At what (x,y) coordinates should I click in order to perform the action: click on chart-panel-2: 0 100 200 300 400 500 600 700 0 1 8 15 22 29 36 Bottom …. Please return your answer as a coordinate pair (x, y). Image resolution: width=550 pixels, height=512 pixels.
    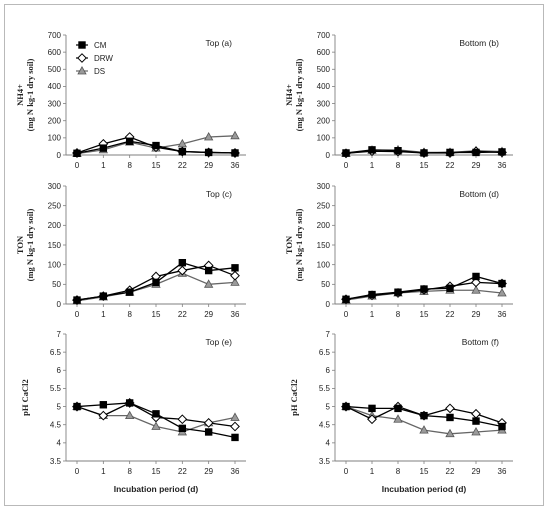
    Looking at the image, I should click on (398, 100).